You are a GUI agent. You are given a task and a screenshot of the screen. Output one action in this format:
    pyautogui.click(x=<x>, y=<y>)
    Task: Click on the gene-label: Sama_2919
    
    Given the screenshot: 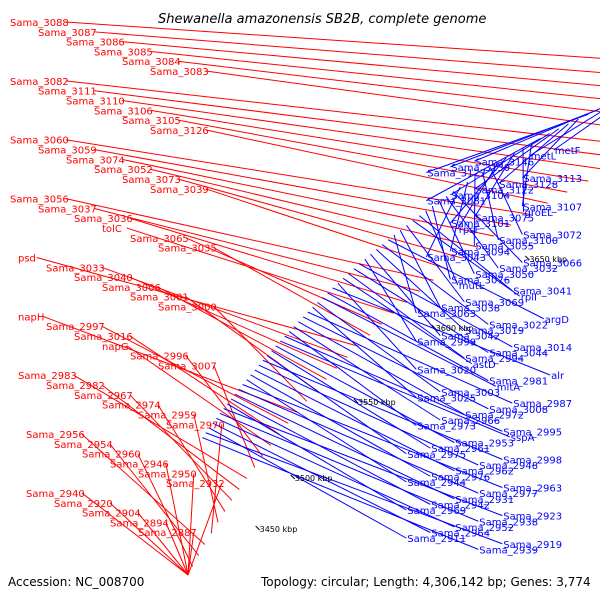 What is the action you would take?
    pyautogui.click(x=532, y=545)
    